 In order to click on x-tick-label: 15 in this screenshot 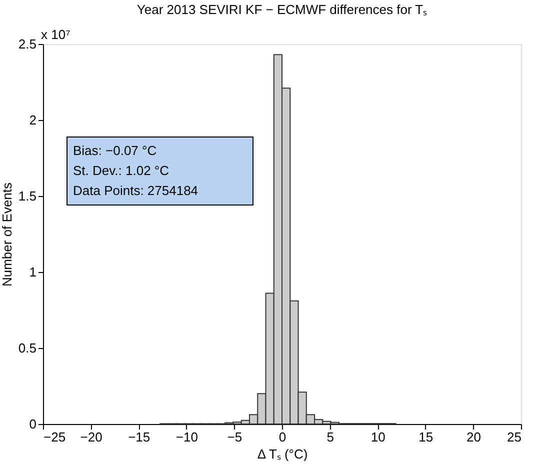, I will do `click(426, 437)`.